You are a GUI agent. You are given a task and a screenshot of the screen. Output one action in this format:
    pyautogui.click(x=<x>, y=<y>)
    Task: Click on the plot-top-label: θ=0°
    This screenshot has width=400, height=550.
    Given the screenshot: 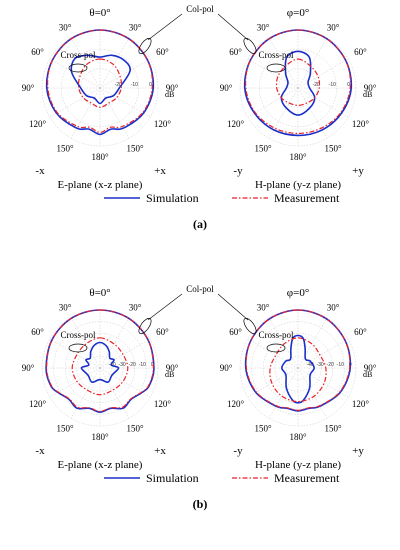 What is the action you would take?
    pyautogui.click(x=99, y=293)
    